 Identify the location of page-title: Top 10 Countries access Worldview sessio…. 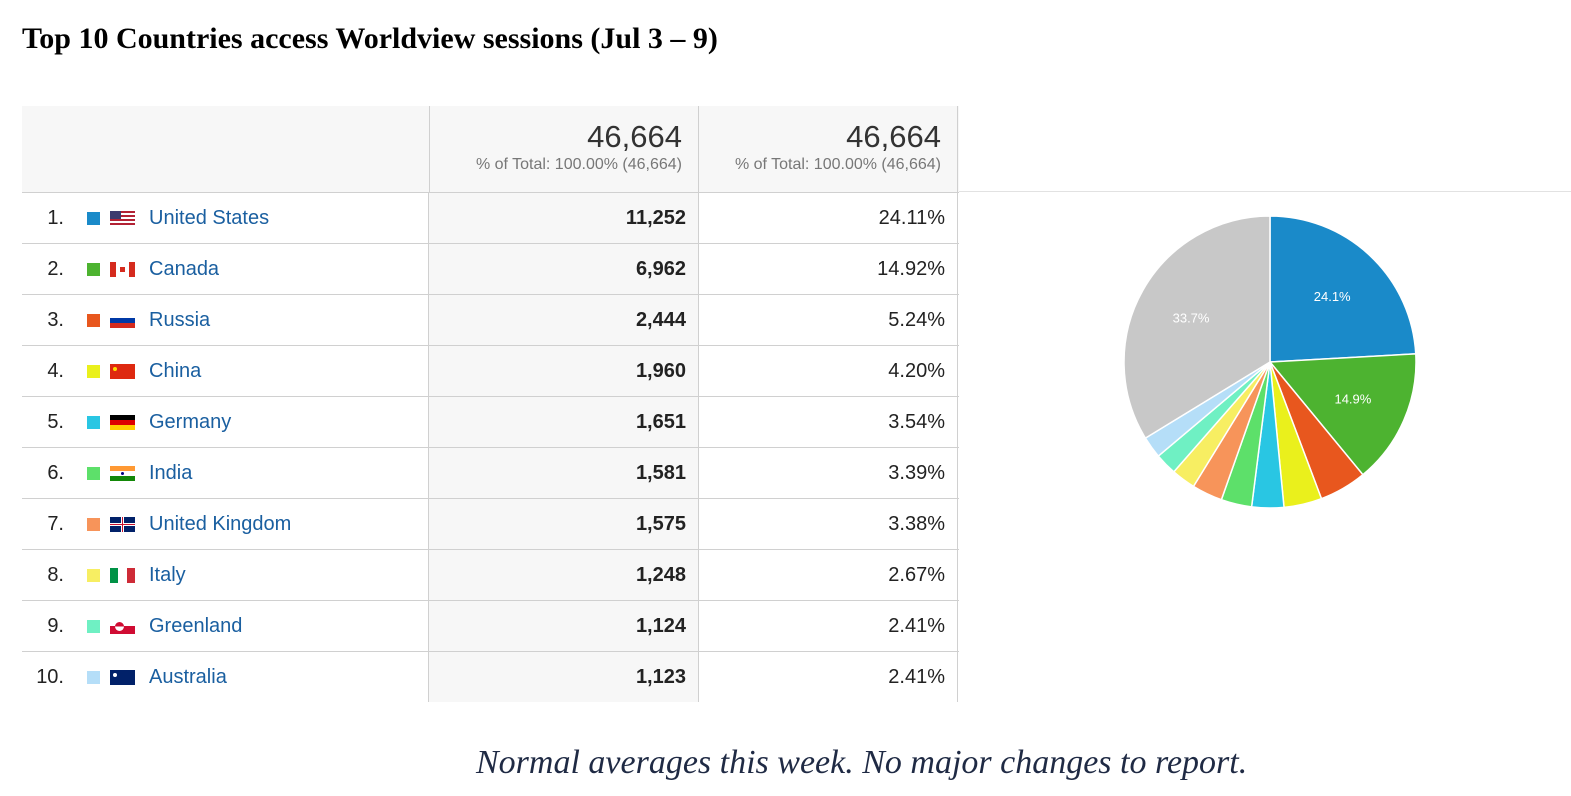
(370, 38).